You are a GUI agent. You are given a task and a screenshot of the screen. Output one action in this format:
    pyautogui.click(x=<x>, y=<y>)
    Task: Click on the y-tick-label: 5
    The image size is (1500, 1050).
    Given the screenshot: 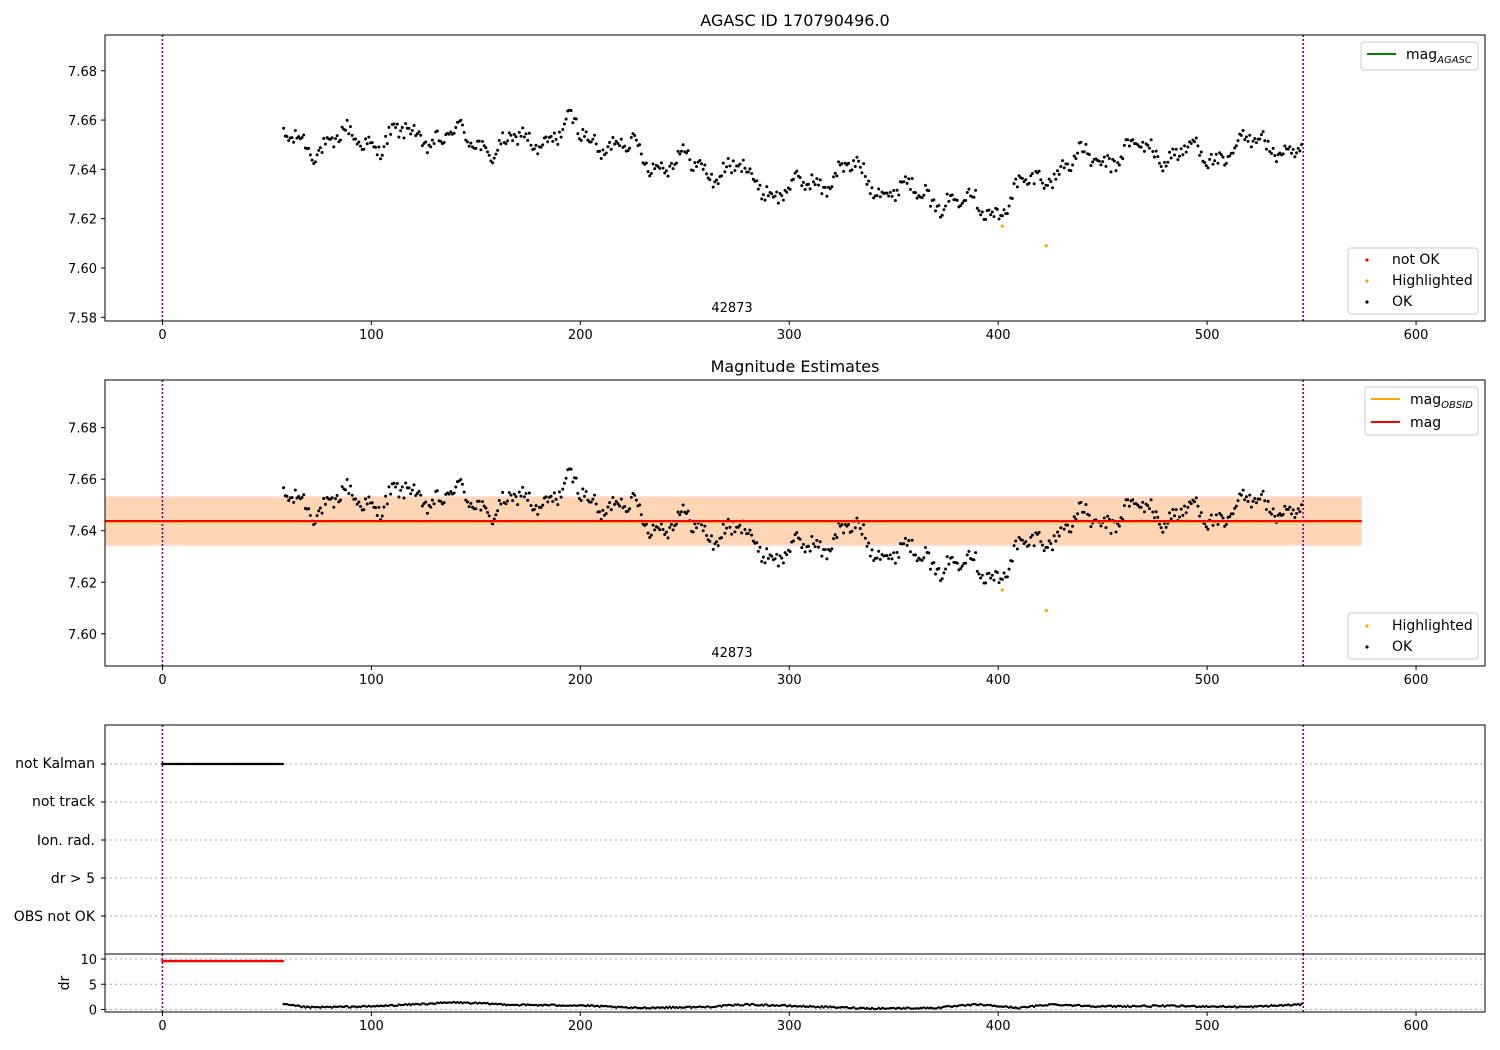 What is the action you would take?
    pyautogui.click(x=93, y=985)
    